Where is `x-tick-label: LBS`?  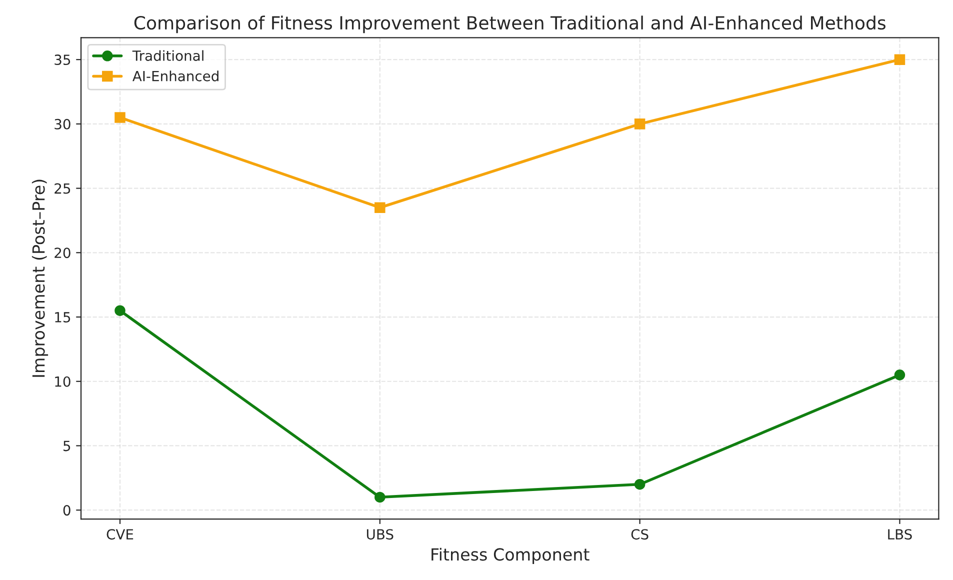 x-tick-label: LBS is located at coordinates (900, 534).